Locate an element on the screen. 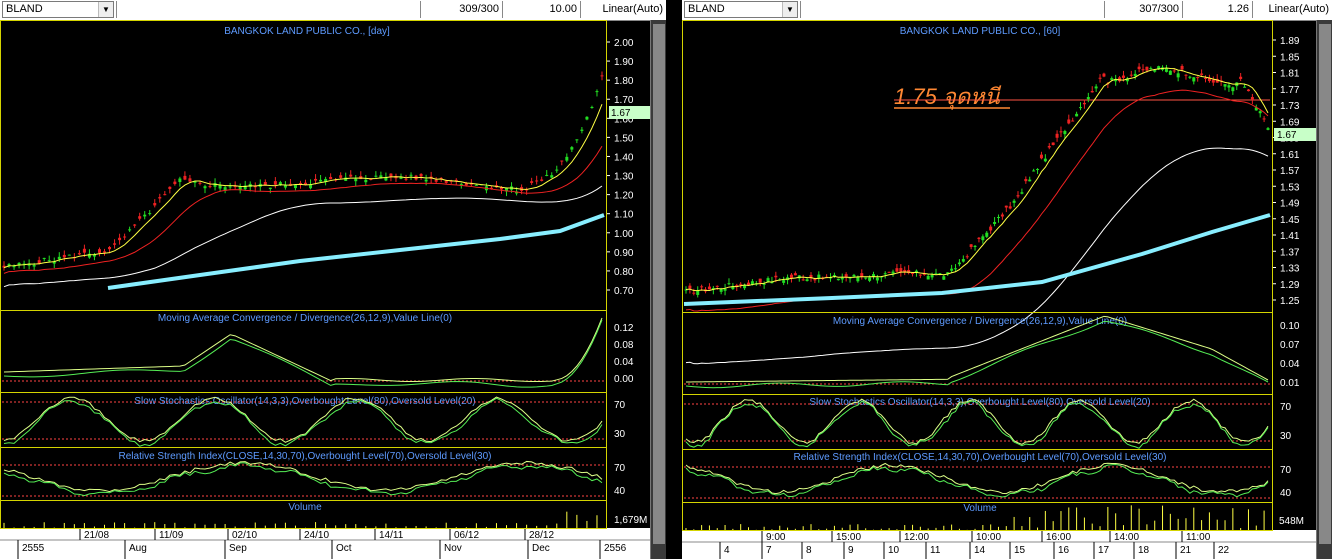 This screenshot has width=1332, height=559. left-macd-line is located at coordinates (303, 350).